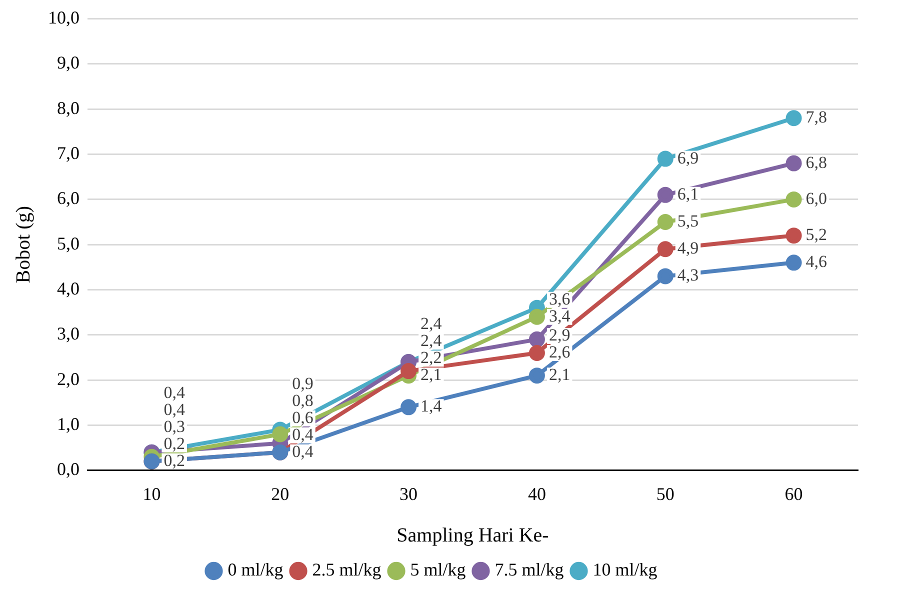 This screenshot has width=908, height=594. Describe the element at coordinates (68, 378) in the screenshot. I see `y-tick-label: 2,0` at that location.